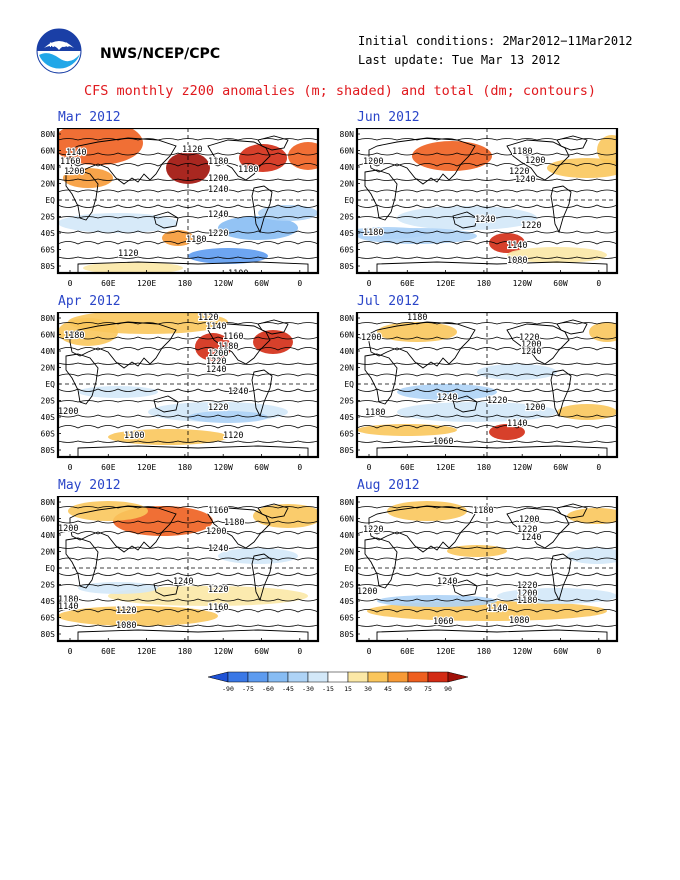  I want to click on contour-label: 1080, so click(517, 261).